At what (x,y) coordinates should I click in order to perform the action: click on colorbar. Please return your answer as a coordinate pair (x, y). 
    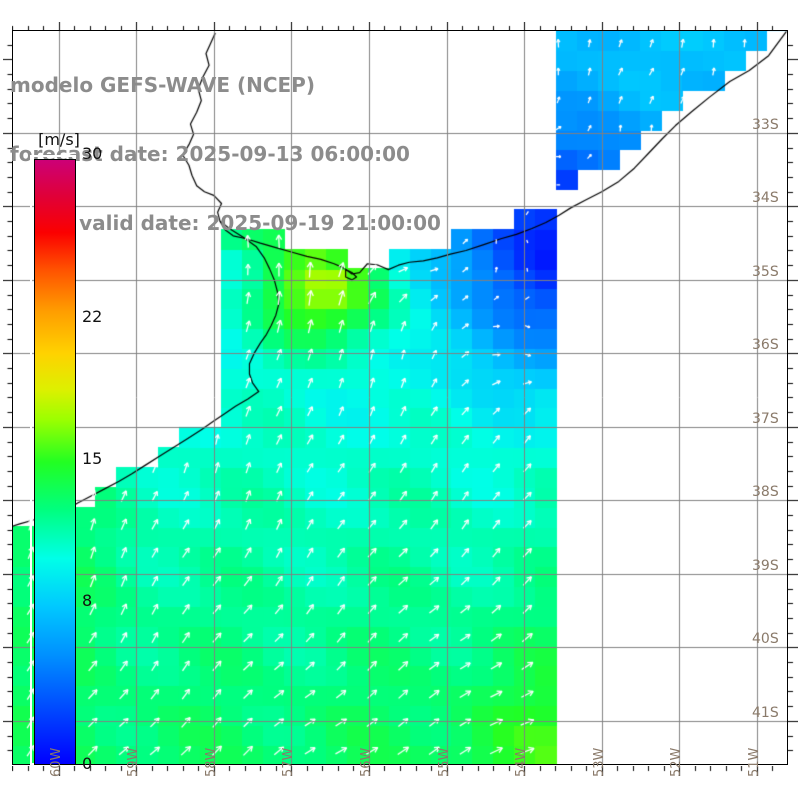
    Looking at the image, I should click on (53, 460).